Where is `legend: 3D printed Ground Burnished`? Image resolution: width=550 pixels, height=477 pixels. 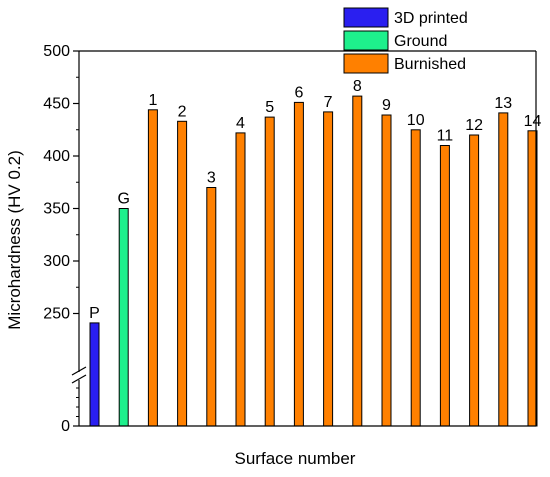 legend: 3D printed Ground Burnished is located at coordinates (405, 40).